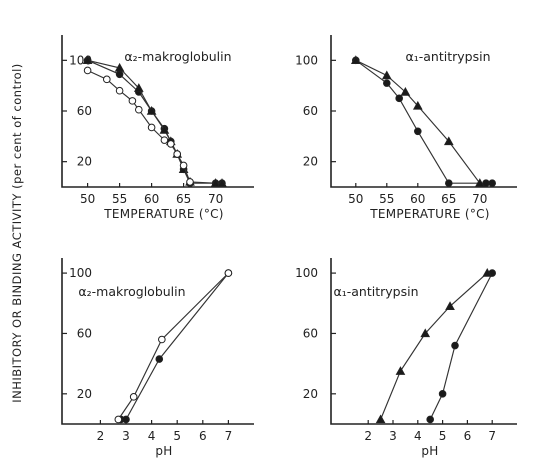 This screenshot has width=549, height=464. What do you see at coordinates (386, 199) in the screenshot?
I see `x-tick-label: 55` at bounding box center [386, 199].